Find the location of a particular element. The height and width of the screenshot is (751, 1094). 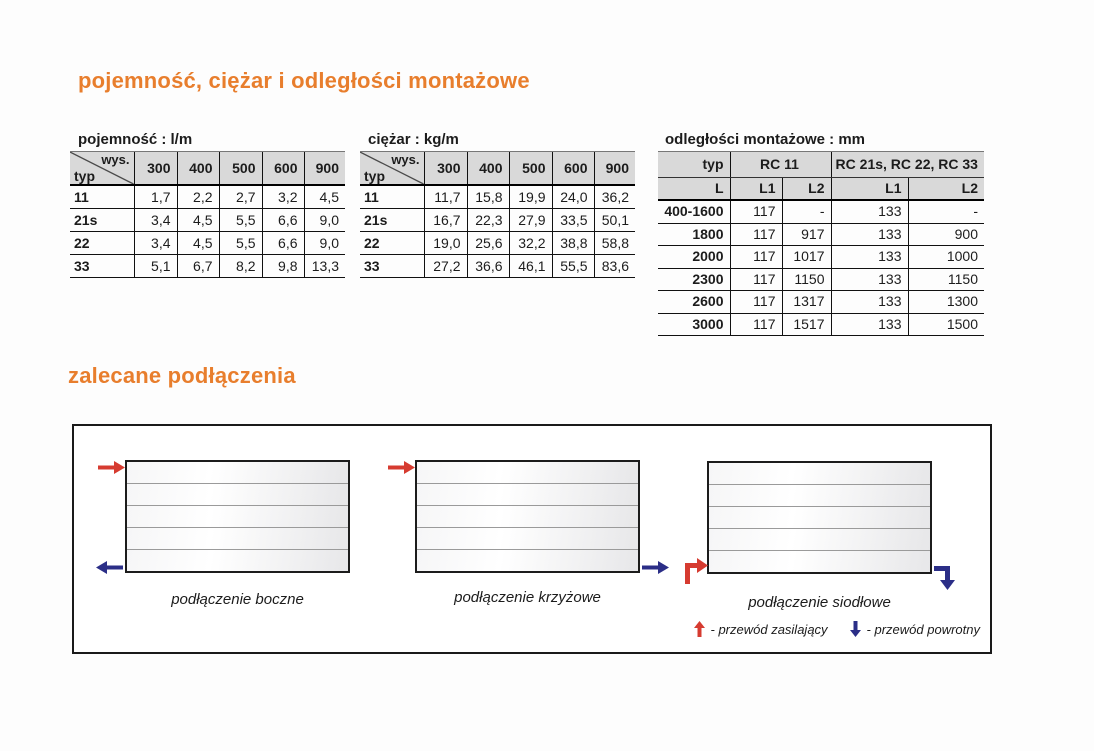

table-cell: 2,2 is located at coordinates (197, 197).